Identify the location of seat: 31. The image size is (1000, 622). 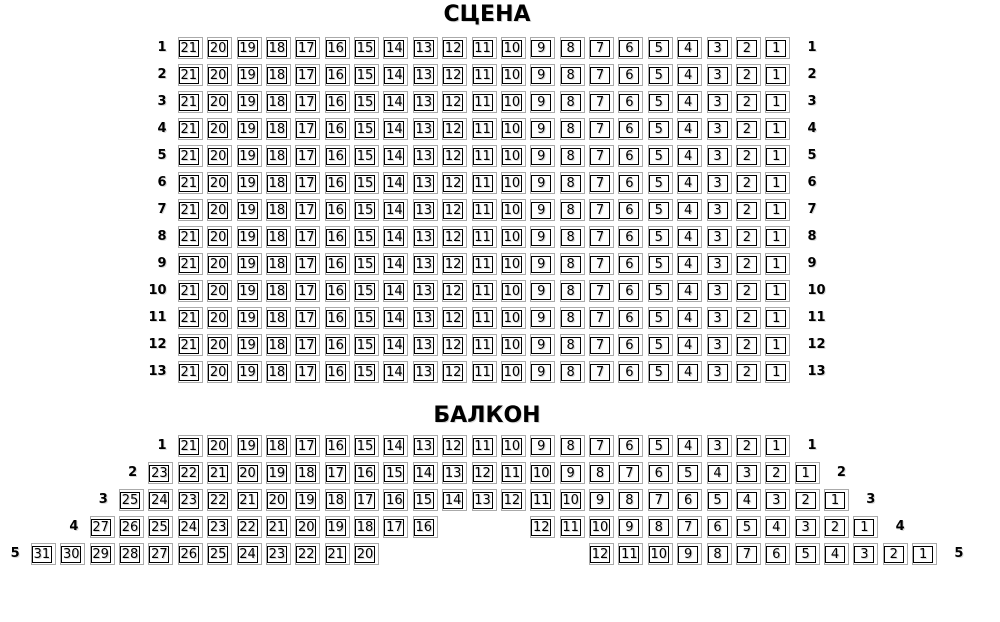
(43, 554).